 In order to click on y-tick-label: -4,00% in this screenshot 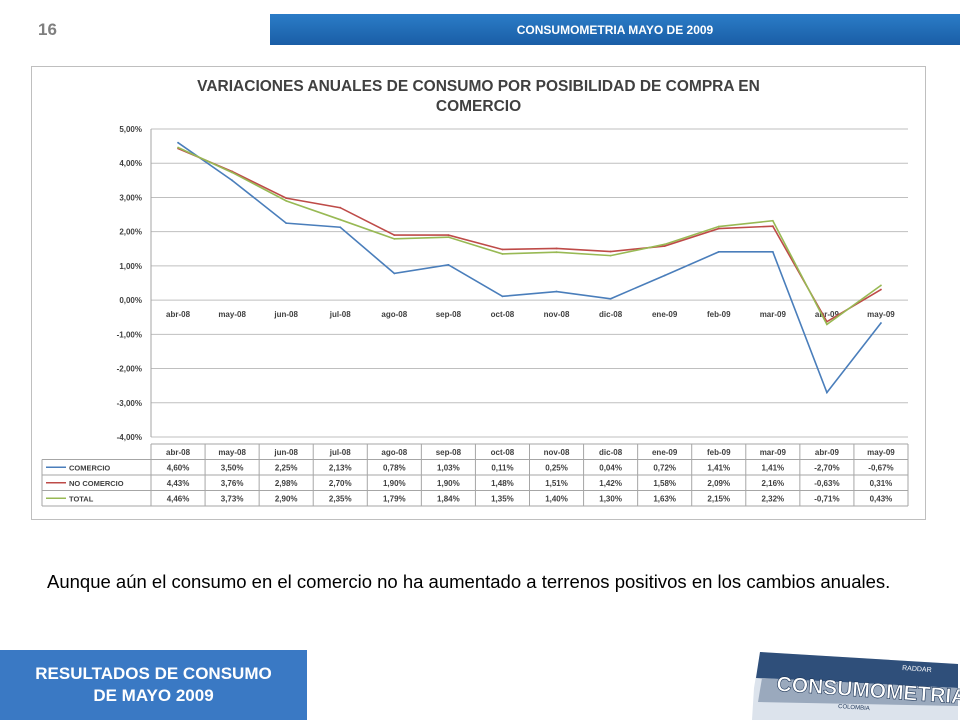, I will do `click(129, 437)`.